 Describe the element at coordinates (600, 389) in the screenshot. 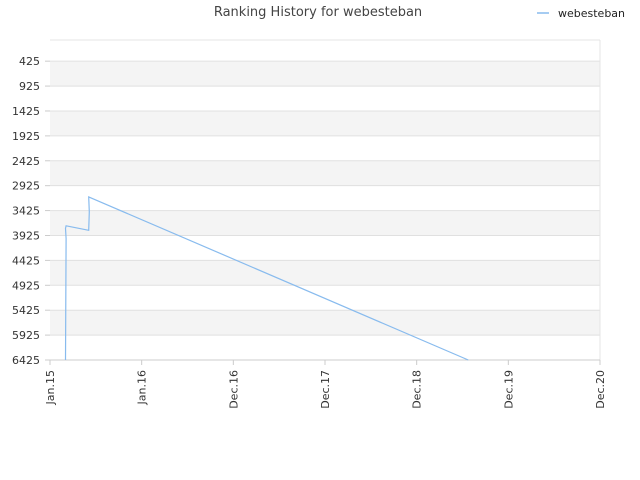

I see `x-tick-label: Dec.20` at that location.